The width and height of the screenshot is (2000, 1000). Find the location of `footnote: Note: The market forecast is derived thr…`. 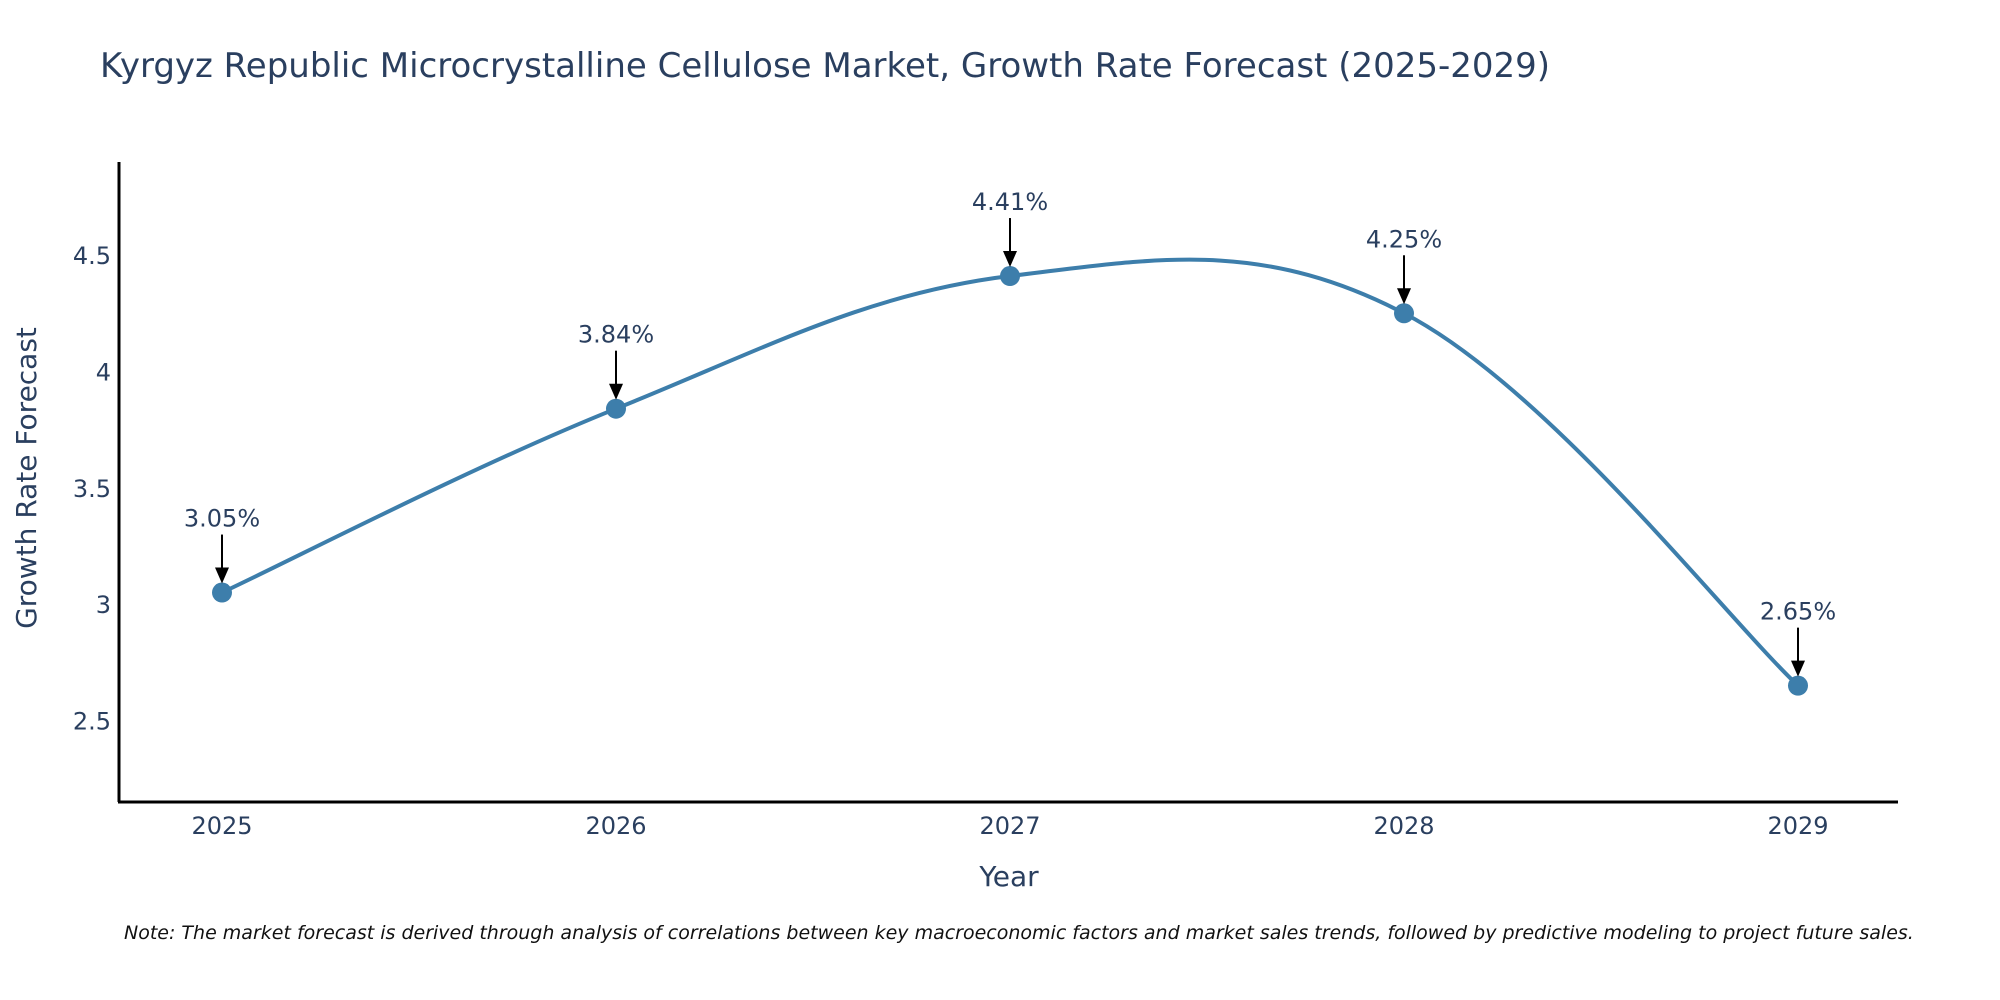

footnote: Note: The market forecast is derived thr… is located at coordinates (1019, 933).